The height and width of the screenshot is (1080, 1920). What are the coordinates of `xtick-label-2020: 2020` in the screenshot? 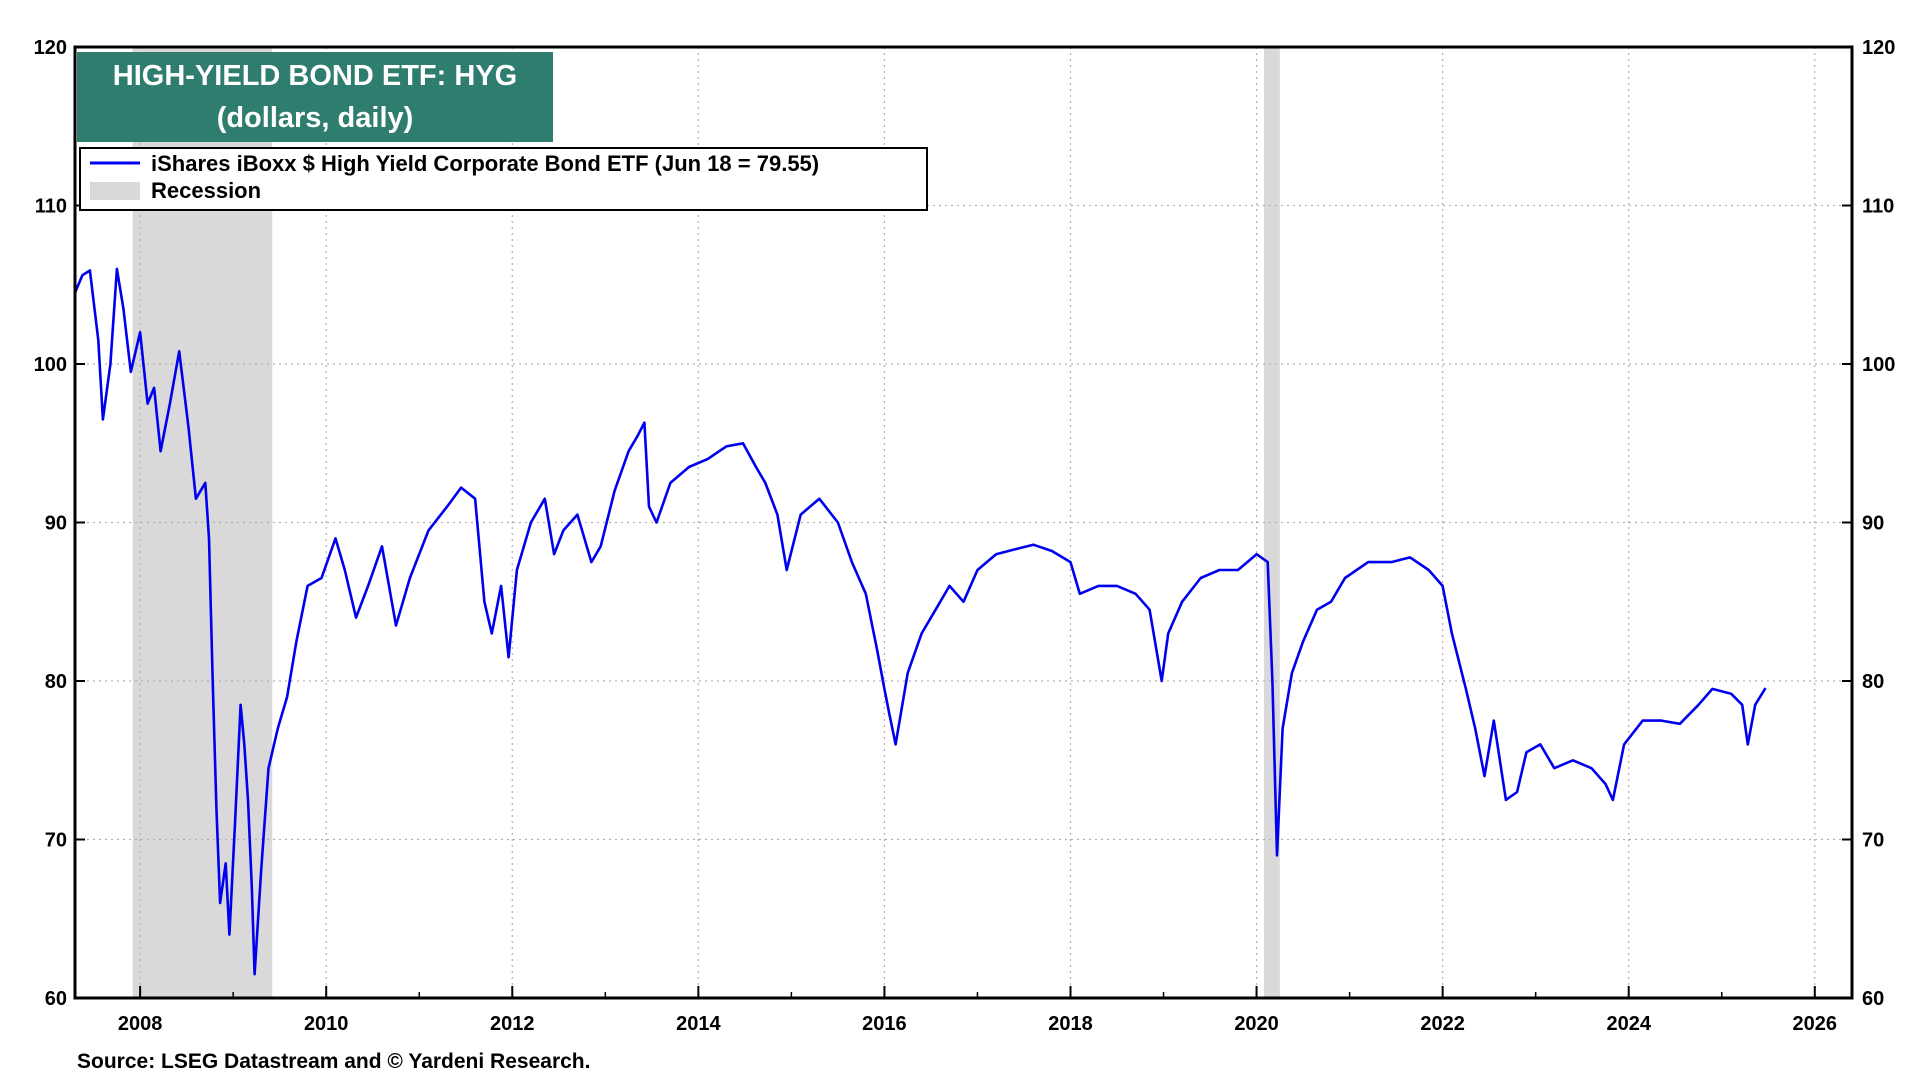 It's located at (1256, 1024).